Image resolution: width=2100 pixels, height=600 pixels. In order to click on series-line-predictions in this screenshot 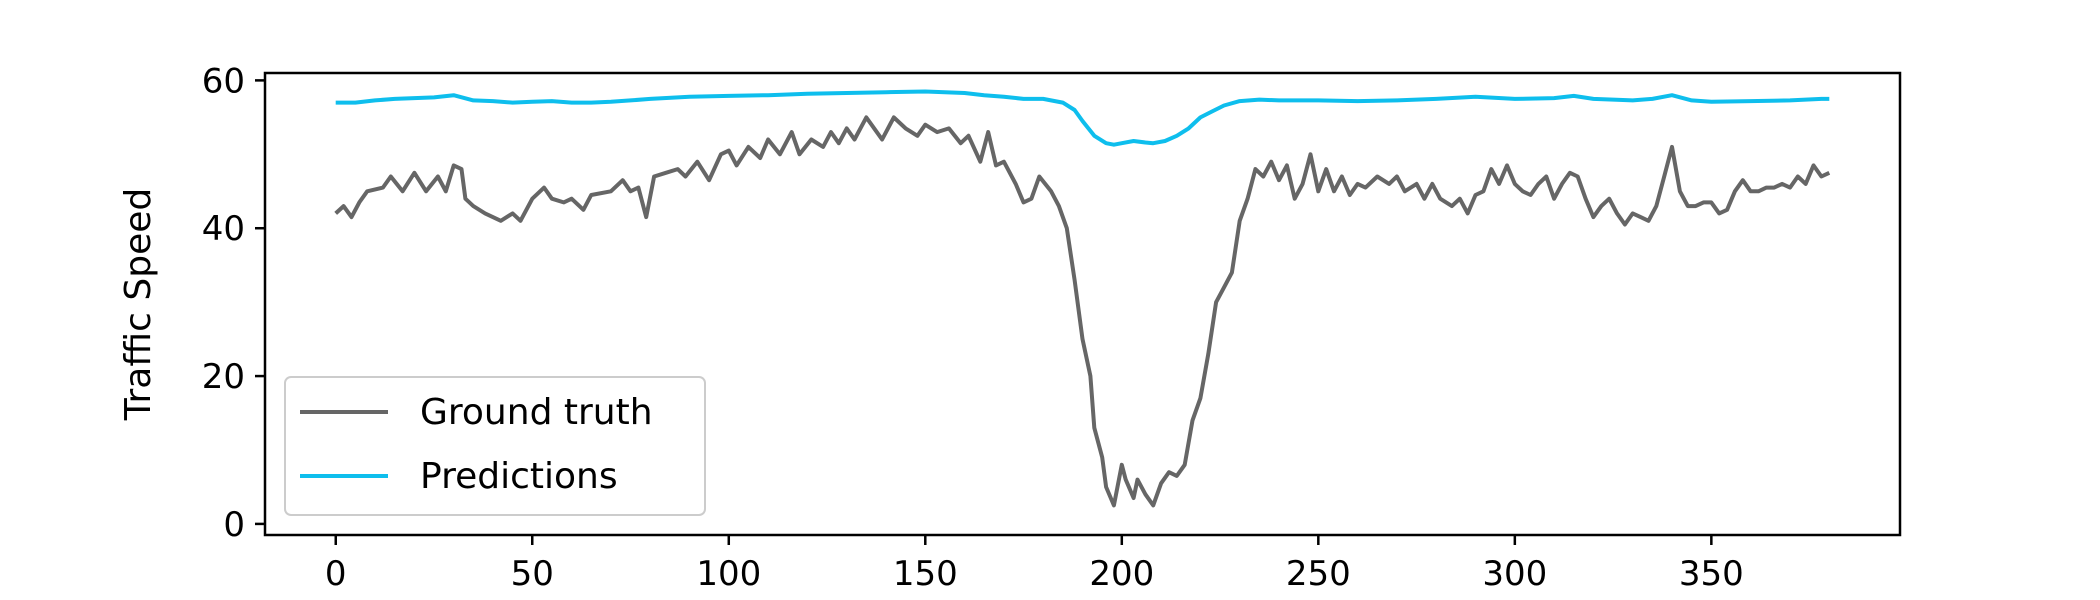, I will do `click(1082, 118)`.